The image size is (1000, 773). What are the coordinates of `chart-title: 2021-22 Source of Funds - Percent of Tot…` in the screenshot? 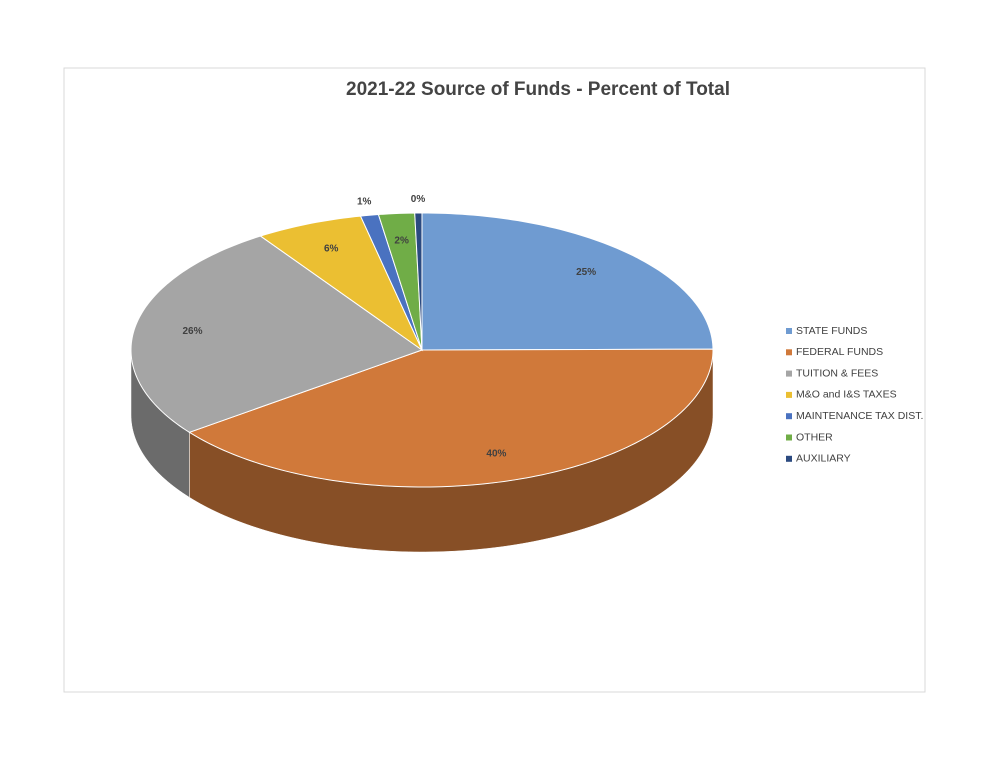 It's located at (538, 89).